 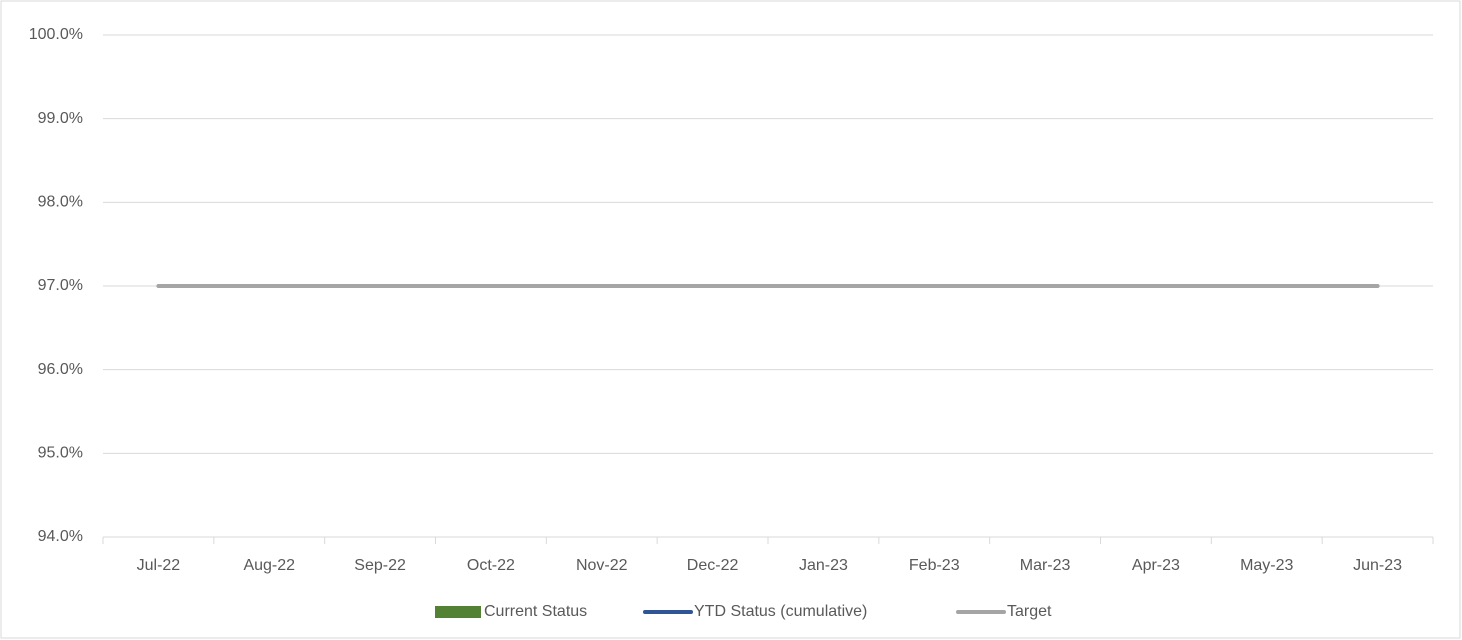 I want to click on x-tick-label: Oct-22, so click(x=491, y=565).